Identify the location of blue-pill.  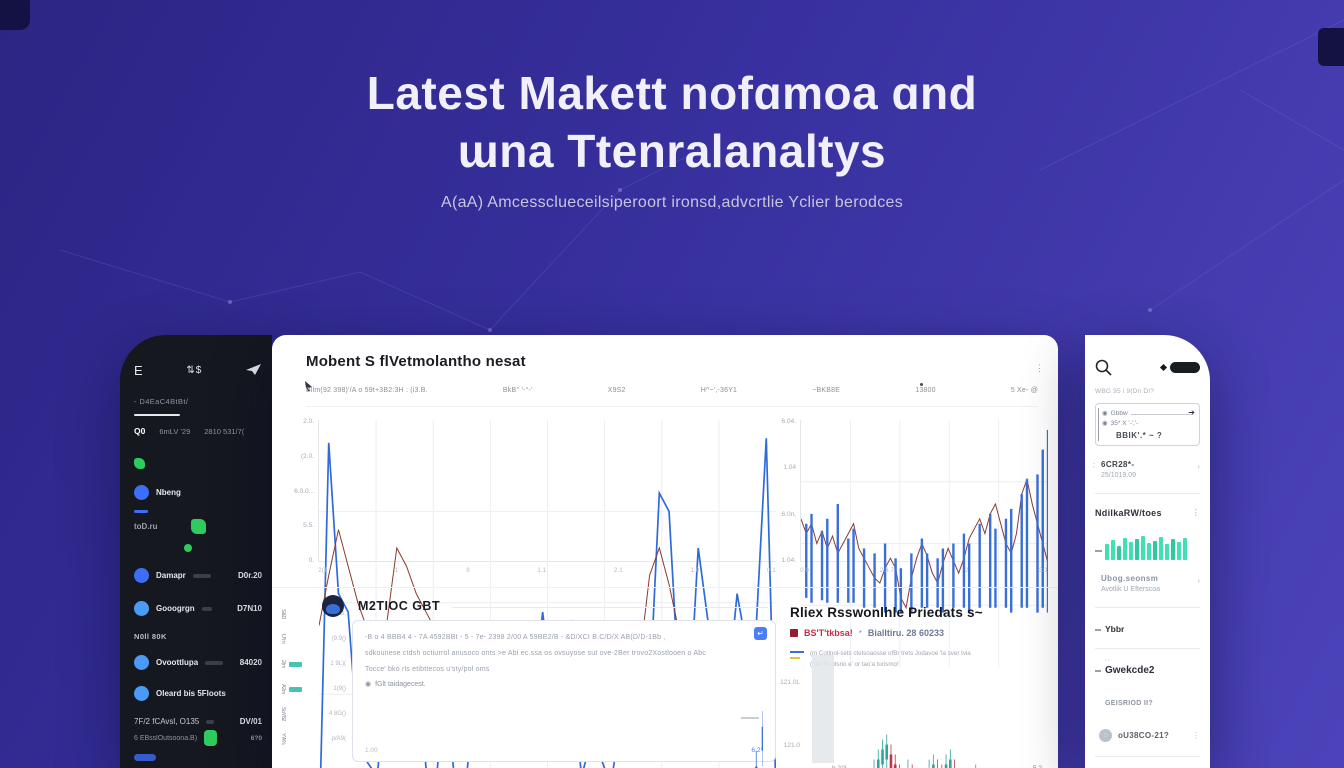
(145, 757).